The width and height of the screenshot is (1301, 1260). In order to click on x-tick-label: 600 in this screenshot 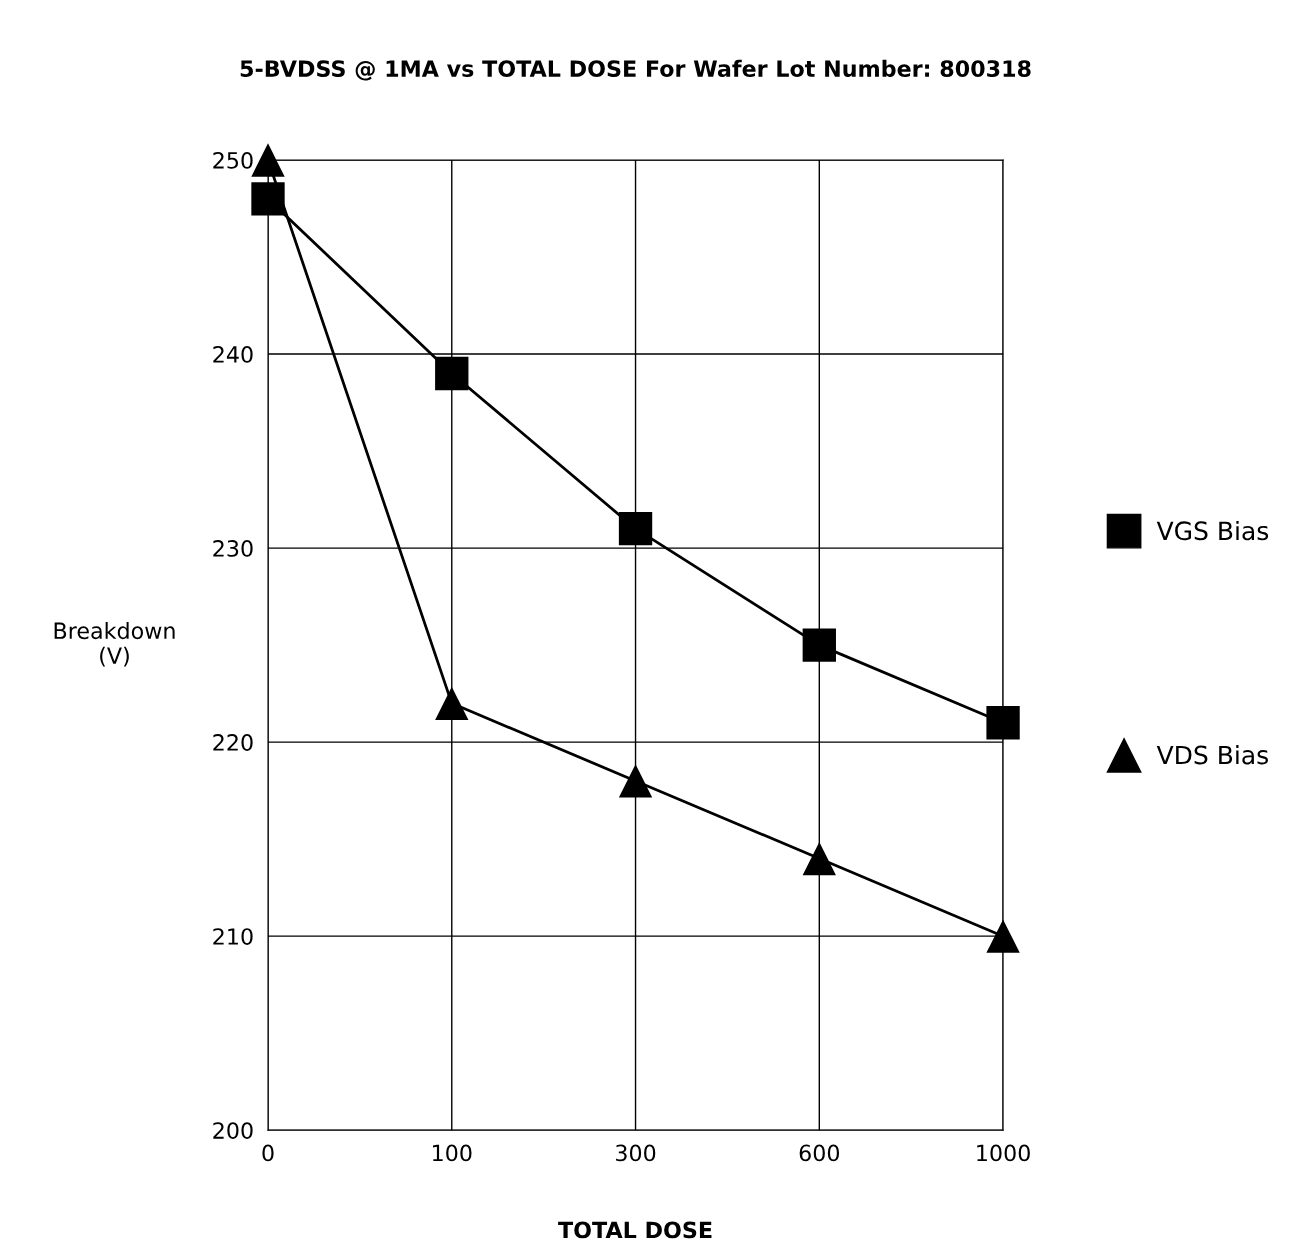, I will do `click(819, 1153)`.